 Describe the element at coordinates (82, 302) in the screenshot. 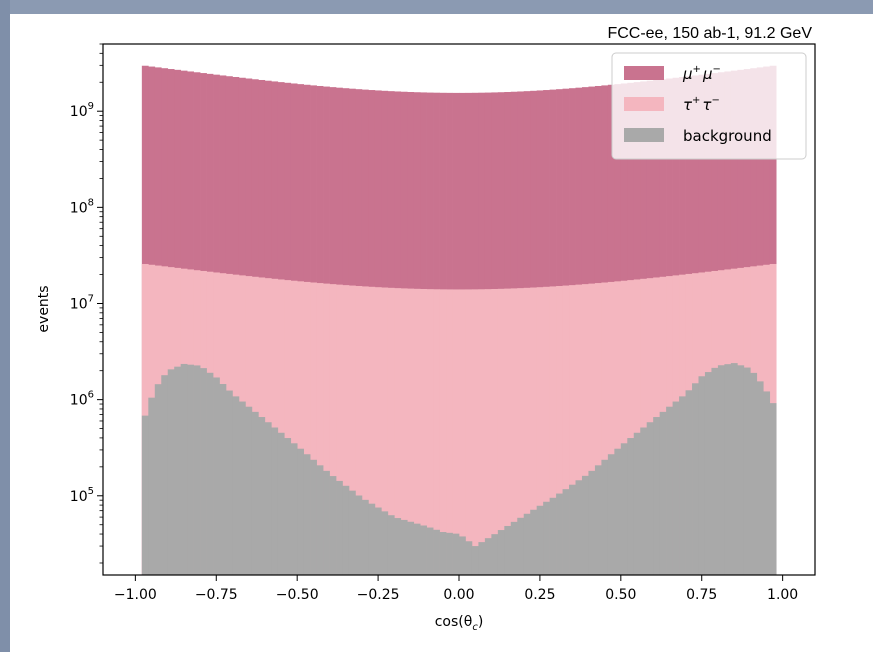

I see `y-tick-label: 10⁷` at that location.